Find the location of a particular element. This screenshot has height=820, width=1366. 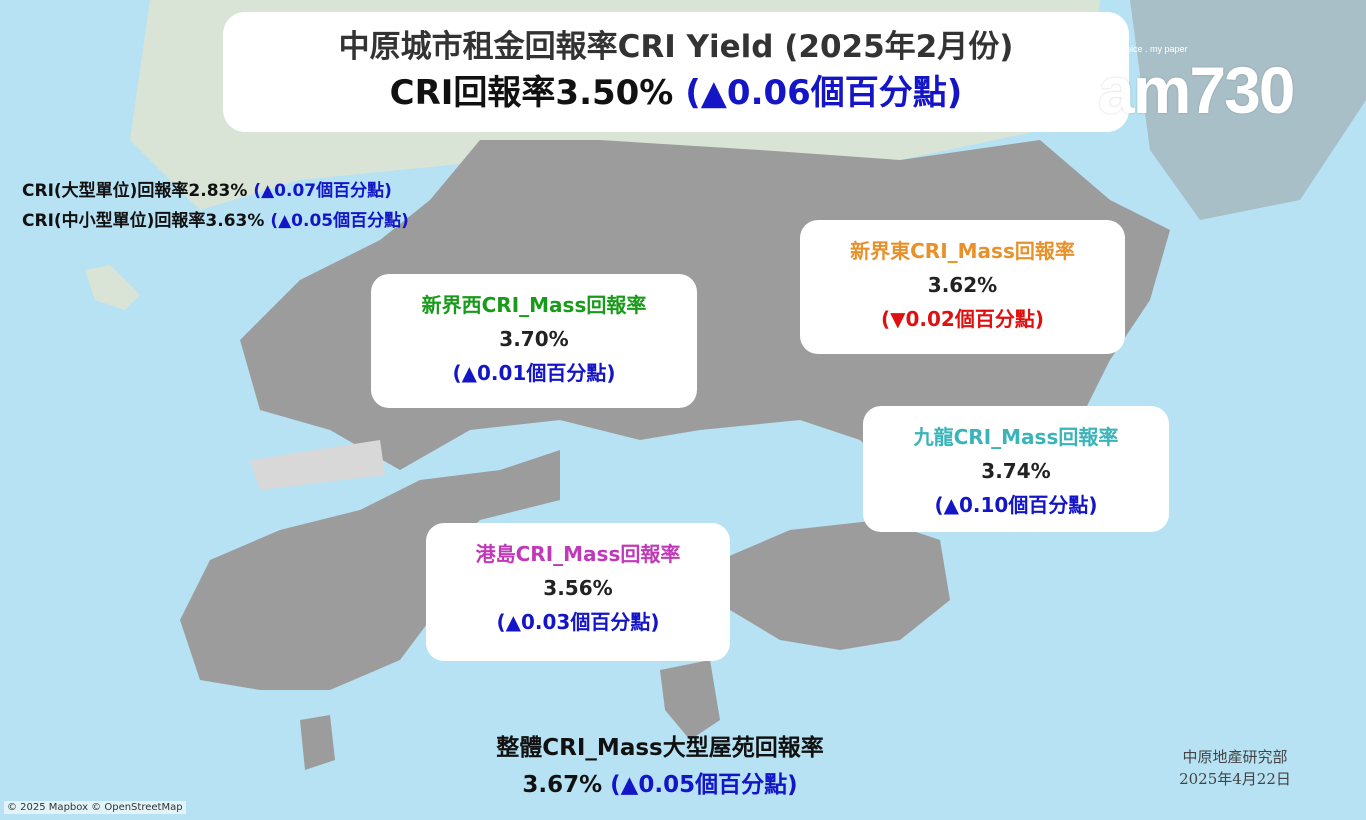

region-card-hk-island: 港島CRI_Mass回報率 3.56% (▲0.03個百分點) is located at coordinates (578, 592).